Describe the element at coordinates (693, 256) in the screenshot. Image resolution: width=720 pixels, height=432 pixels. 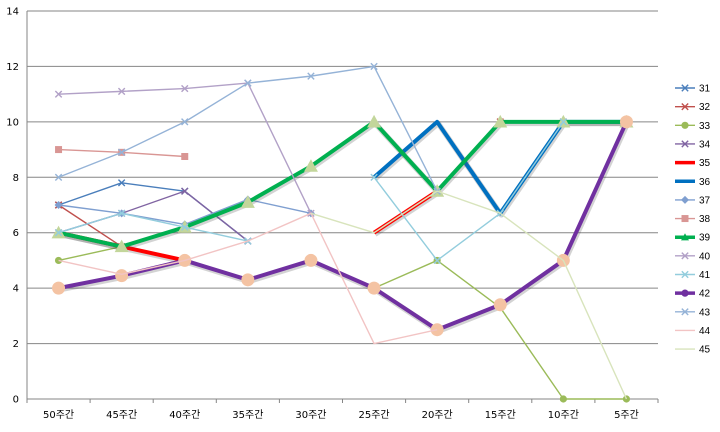
I see `legend-item-40: 40` at that location.